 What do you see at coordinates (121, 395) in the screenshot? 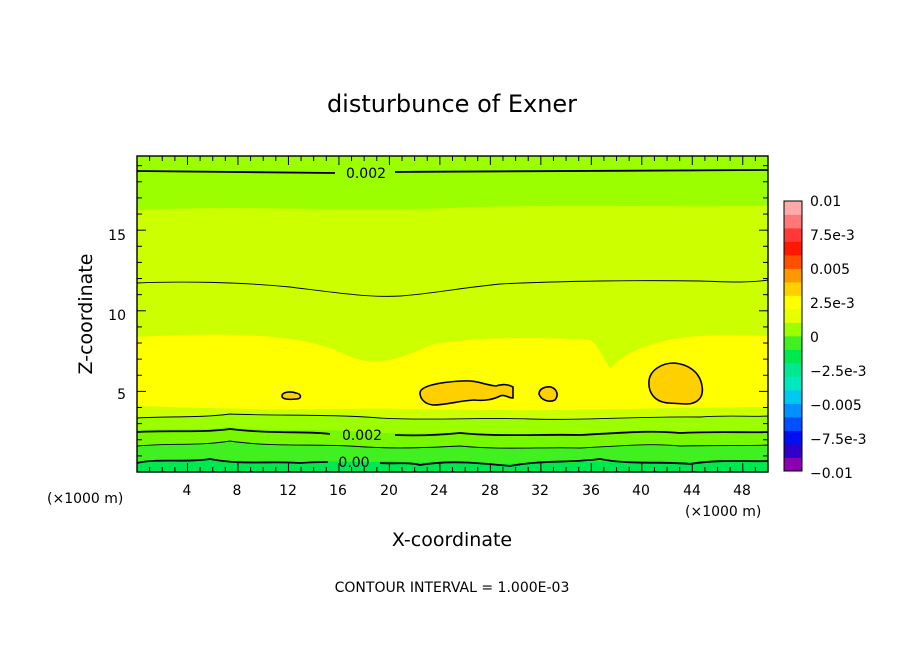
I see `y-tick-label: 5` at bounding box center [121, 395].